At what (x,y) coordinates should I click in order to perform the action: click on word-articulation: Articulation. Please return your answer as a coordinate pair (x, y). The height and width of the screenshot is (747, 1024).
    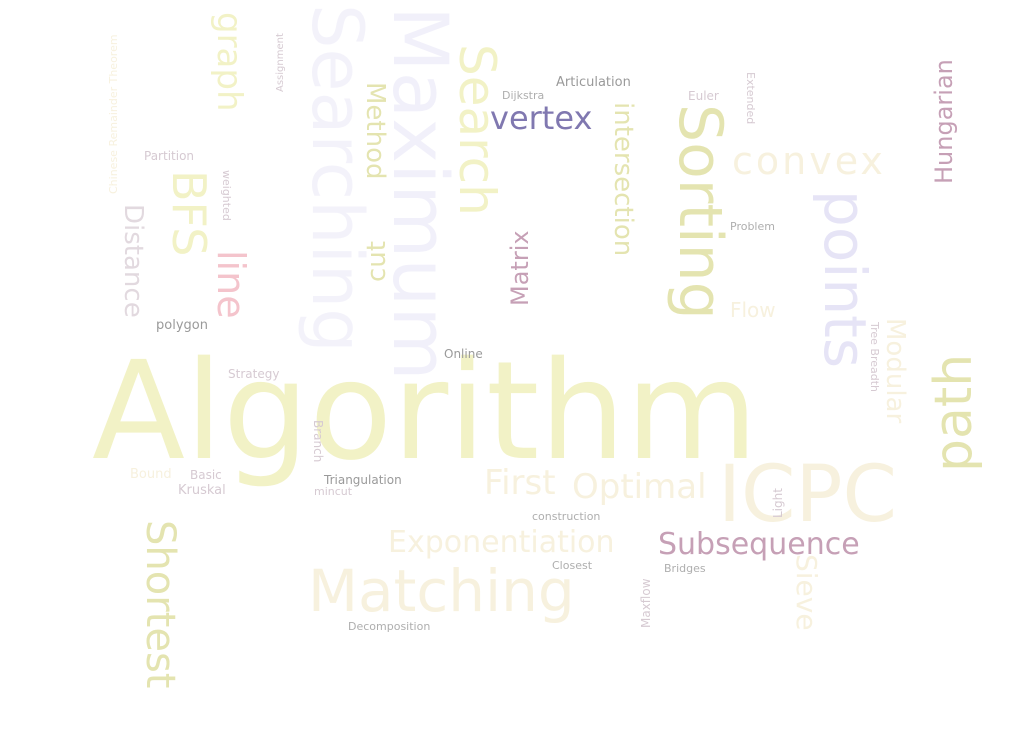
    Looking at the image, I should click on (593, 82).